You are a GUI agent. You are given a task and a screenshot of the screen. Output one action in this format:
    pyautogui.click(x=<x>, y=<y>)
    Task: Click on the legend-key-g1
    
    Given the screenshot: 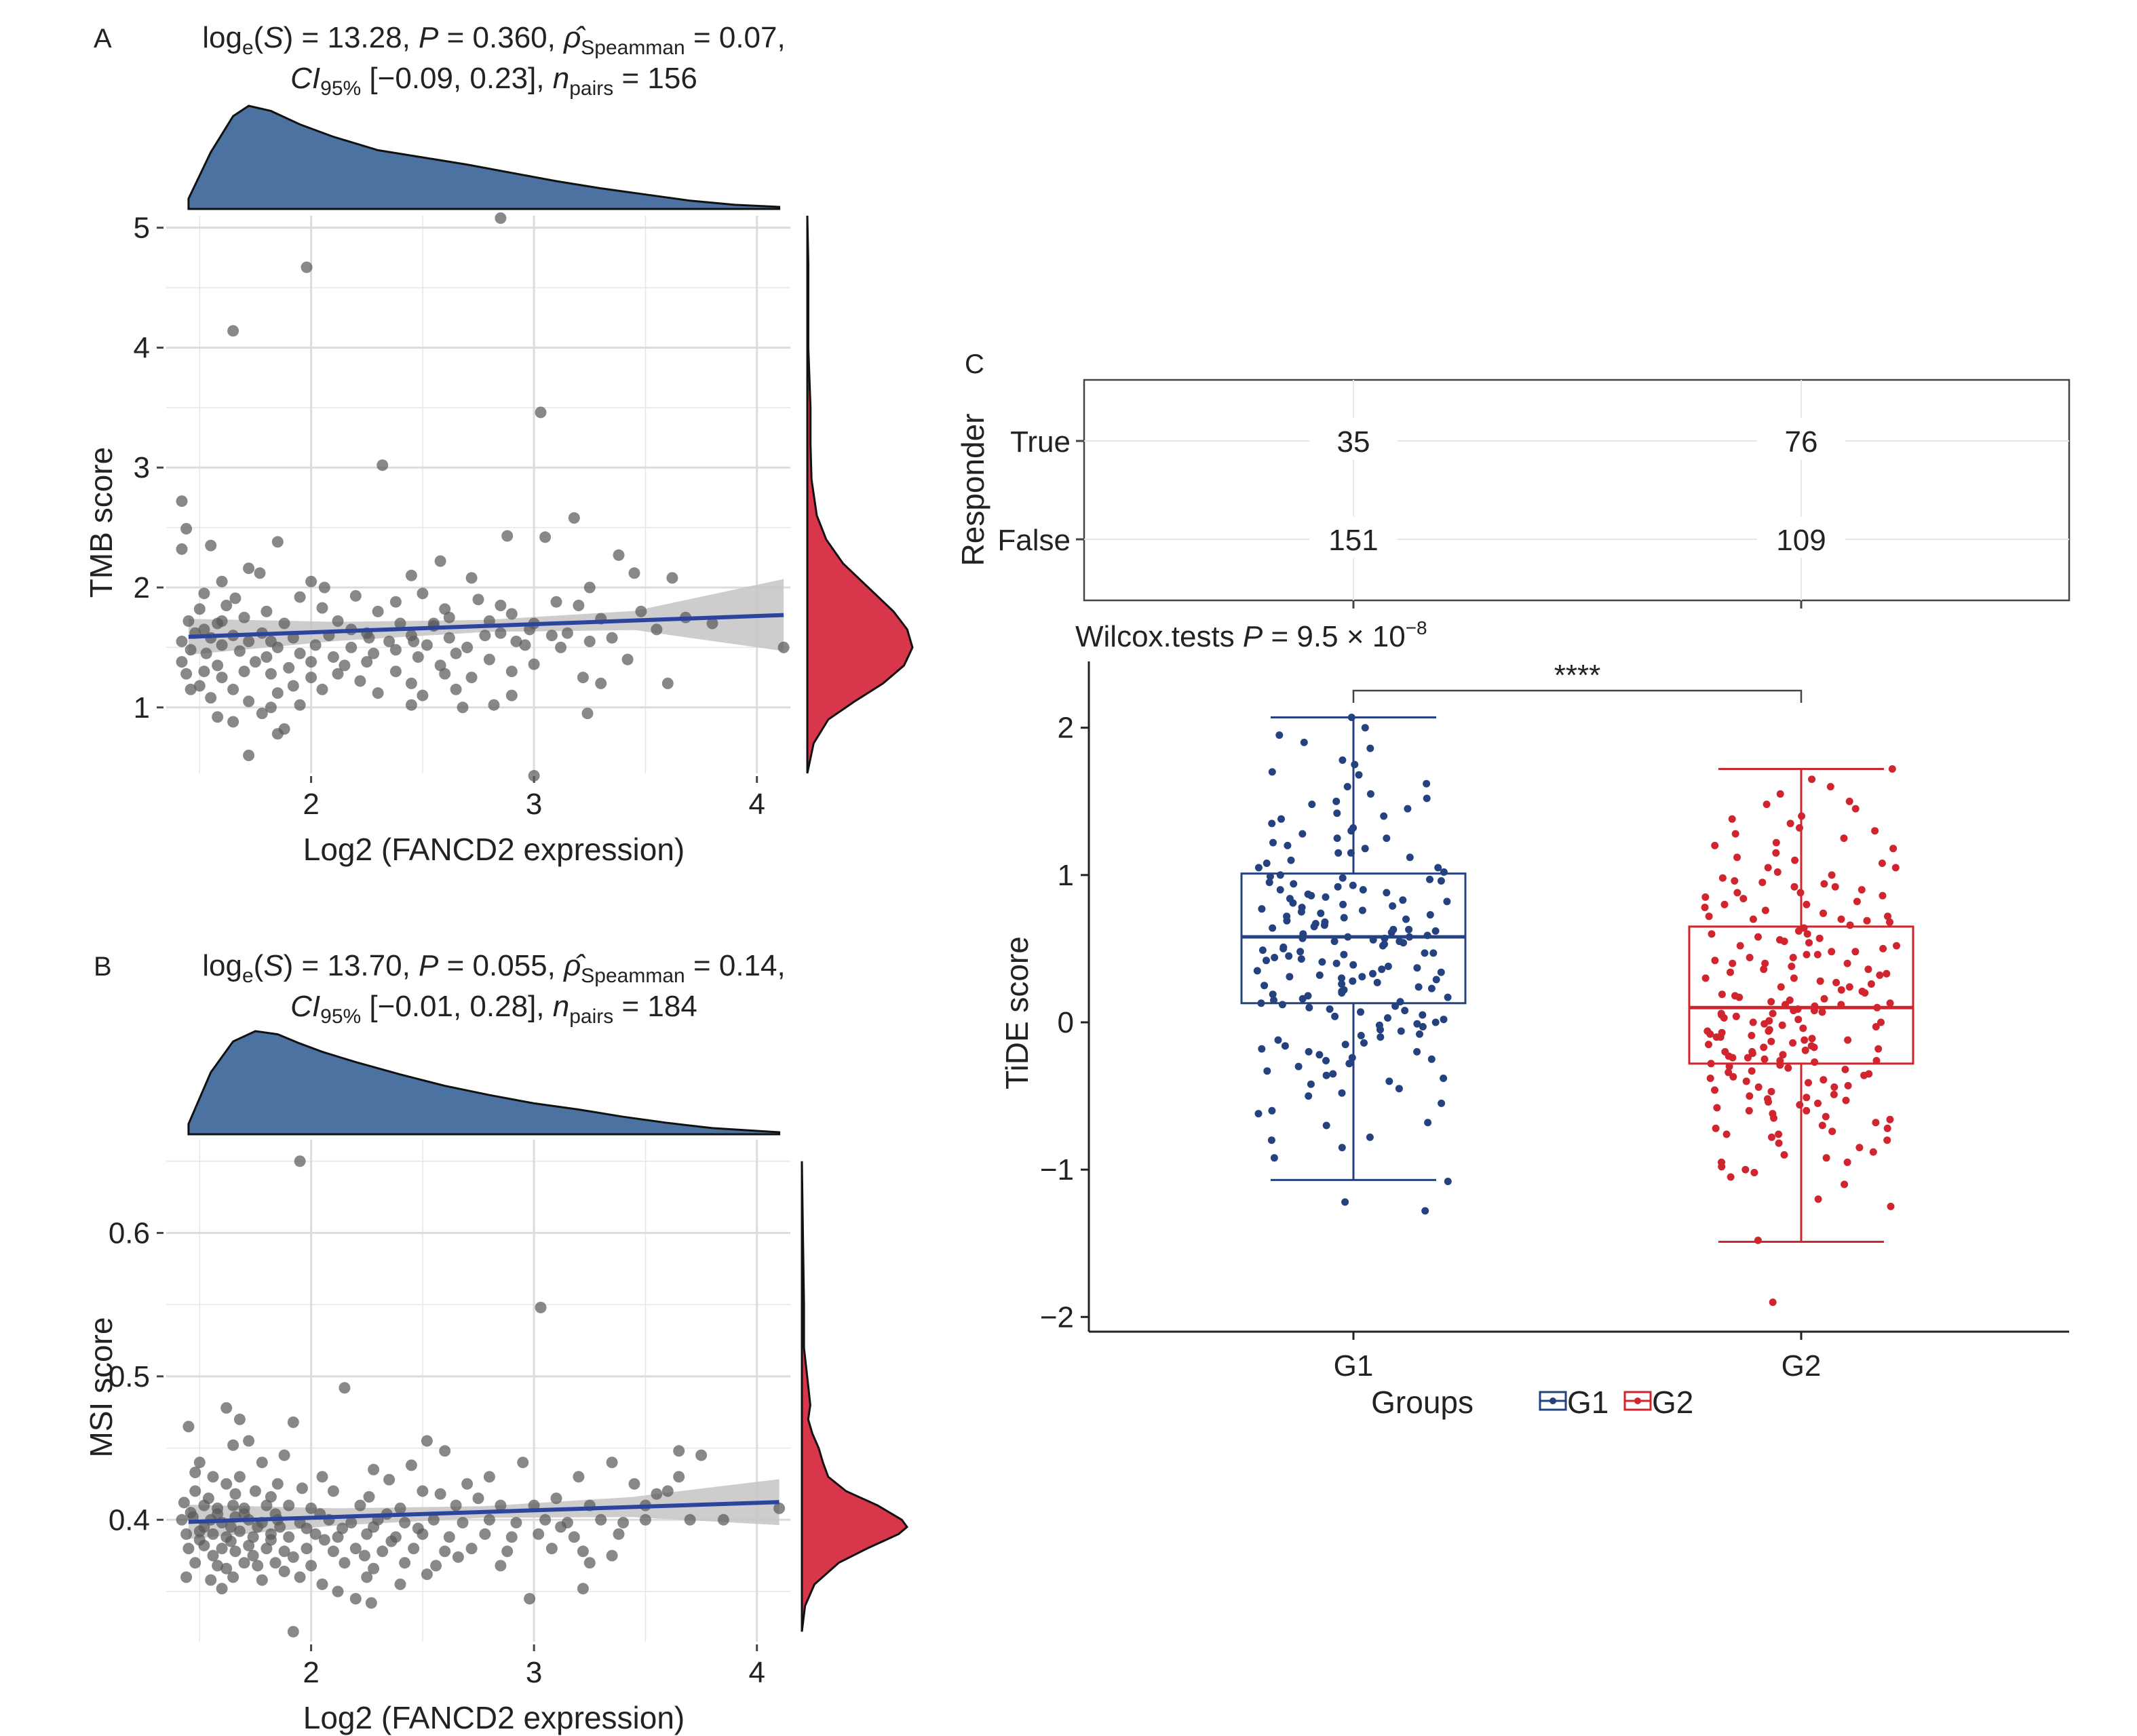 What is the action you would take?
    pyautogui.click(x=1553, y=1401)
    